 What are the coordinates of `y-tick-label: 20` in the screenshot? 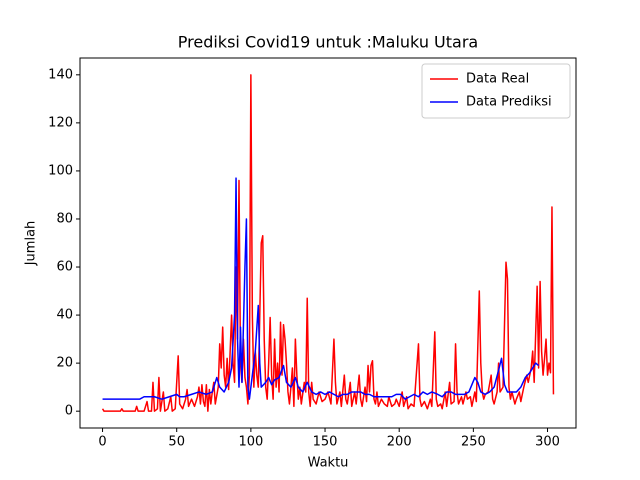 It's located at (64, 363).